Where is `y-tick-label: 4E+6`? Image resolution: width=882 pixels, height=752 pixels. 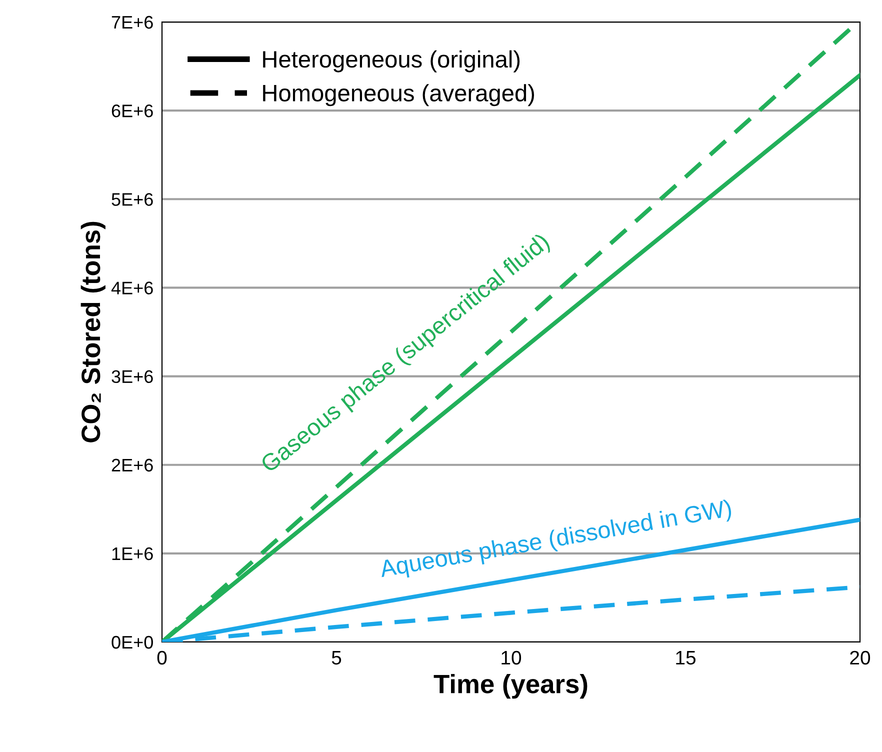
y-tick-label: 4E+6 is located at coordinates (132, 288).